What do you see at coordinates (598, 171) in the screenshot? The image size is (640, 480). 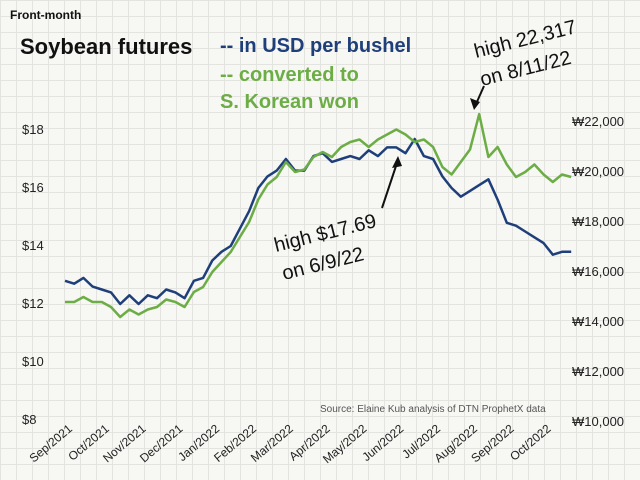 I see `y-right-tick-label: ₩20,000` at bounding box center [598, 171].